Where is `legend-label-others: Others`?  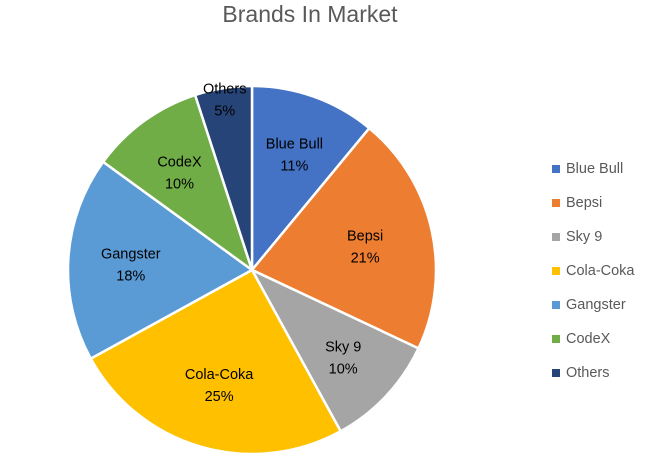
legend-label-others: Others is located at coordinates (588, 373).